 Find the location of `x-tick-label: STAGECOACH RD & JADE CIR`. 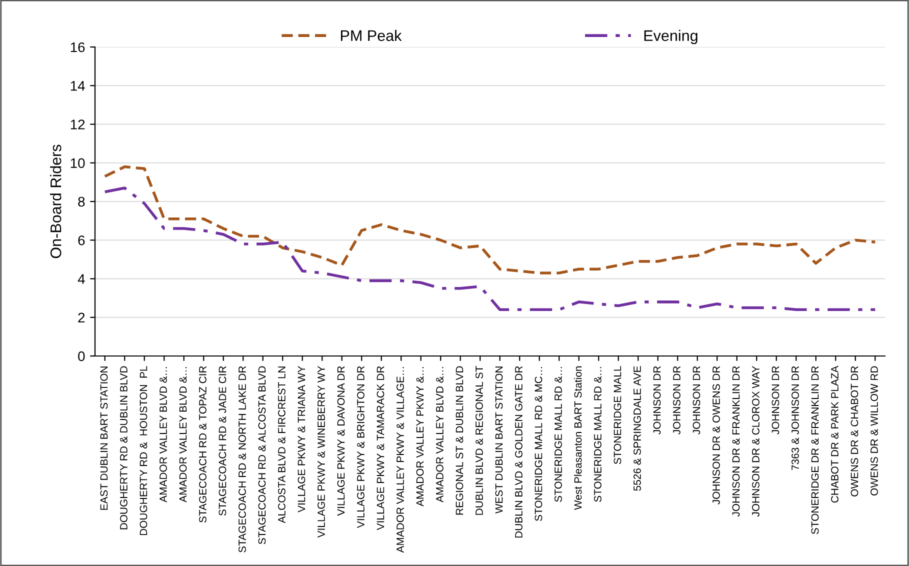

x-tick-label: STAGECOACH RD & JADE CIR is located at coordinates (222, 441).